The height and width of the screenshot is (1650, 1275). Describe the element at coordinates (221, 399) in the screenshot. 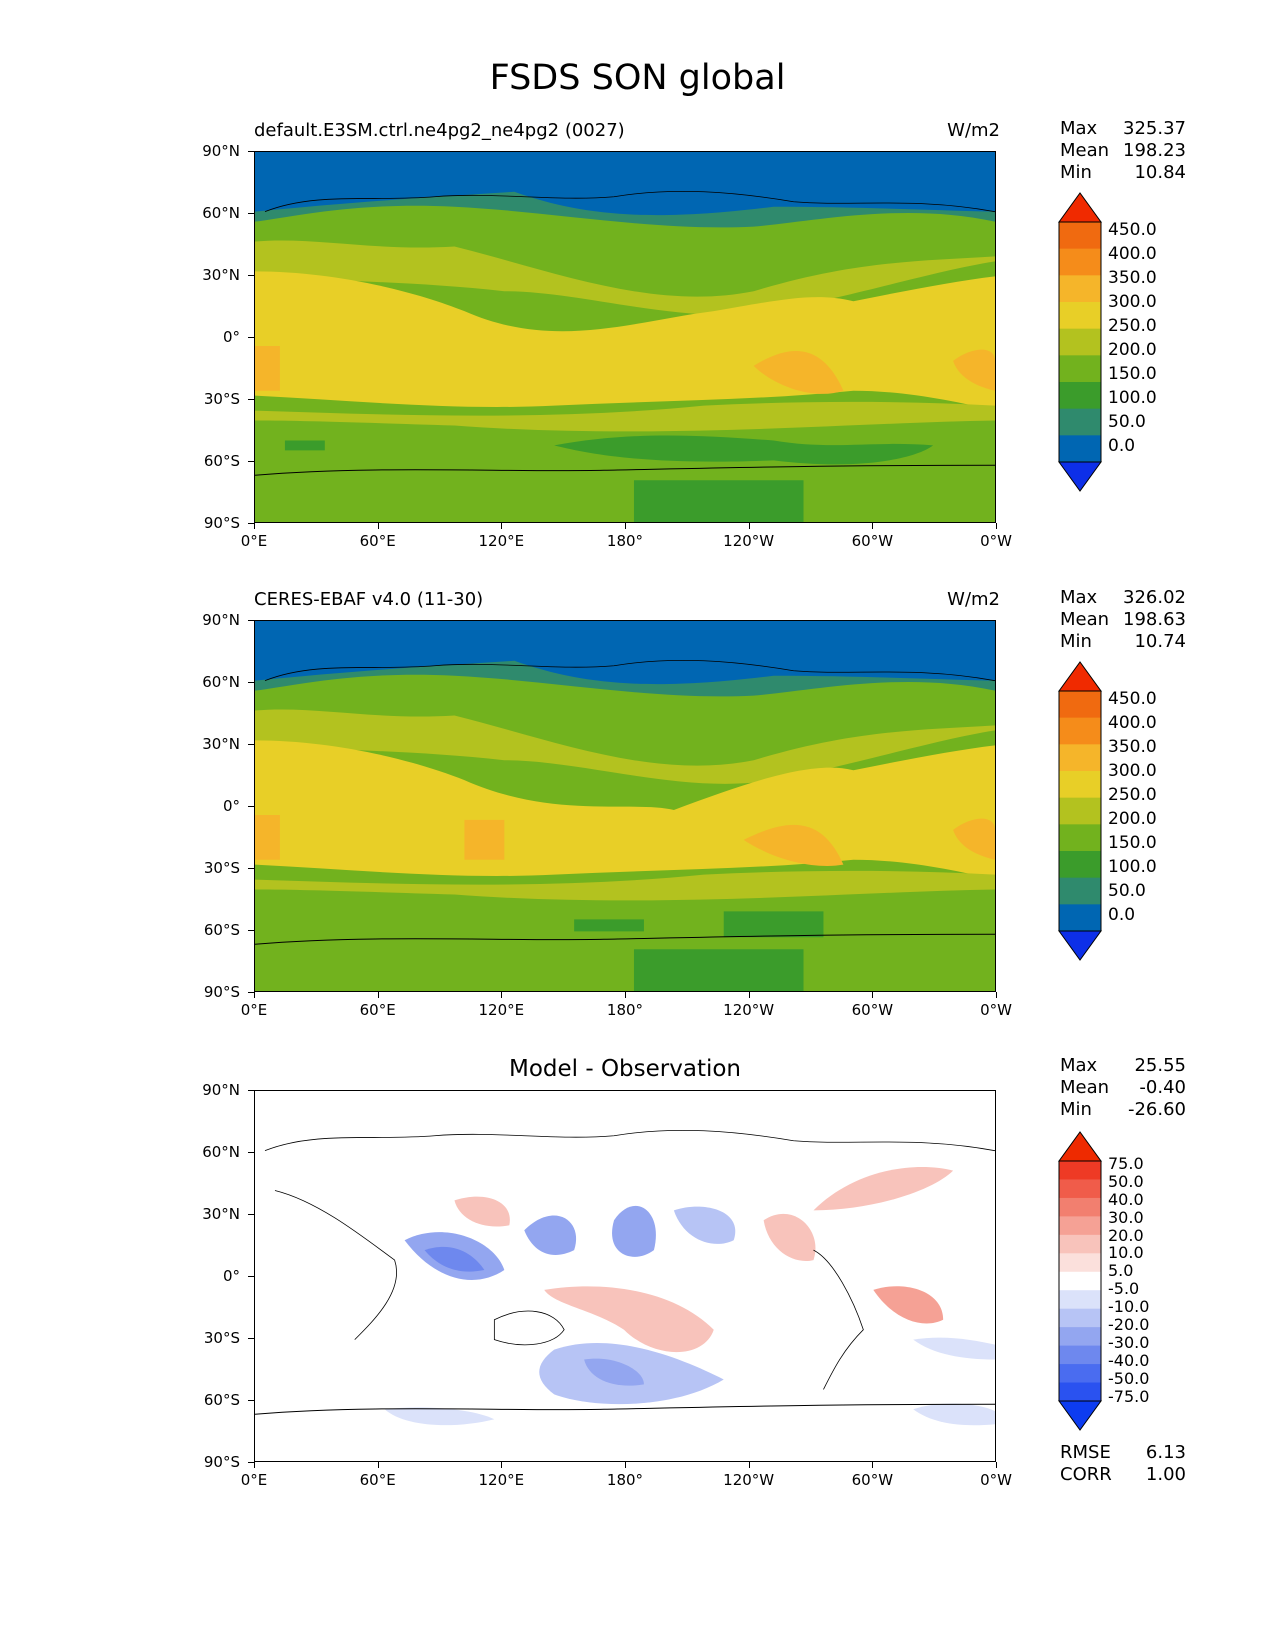

I see `lat-tick-label: 30°S` at that location.